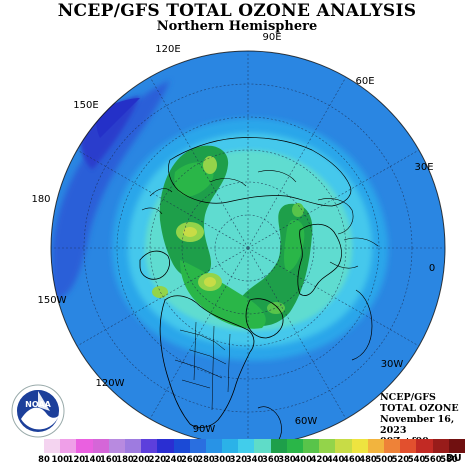  Describe the element at coordinates (432, 268) in the screenshot. I see `lon-label-0: 0` at that location.